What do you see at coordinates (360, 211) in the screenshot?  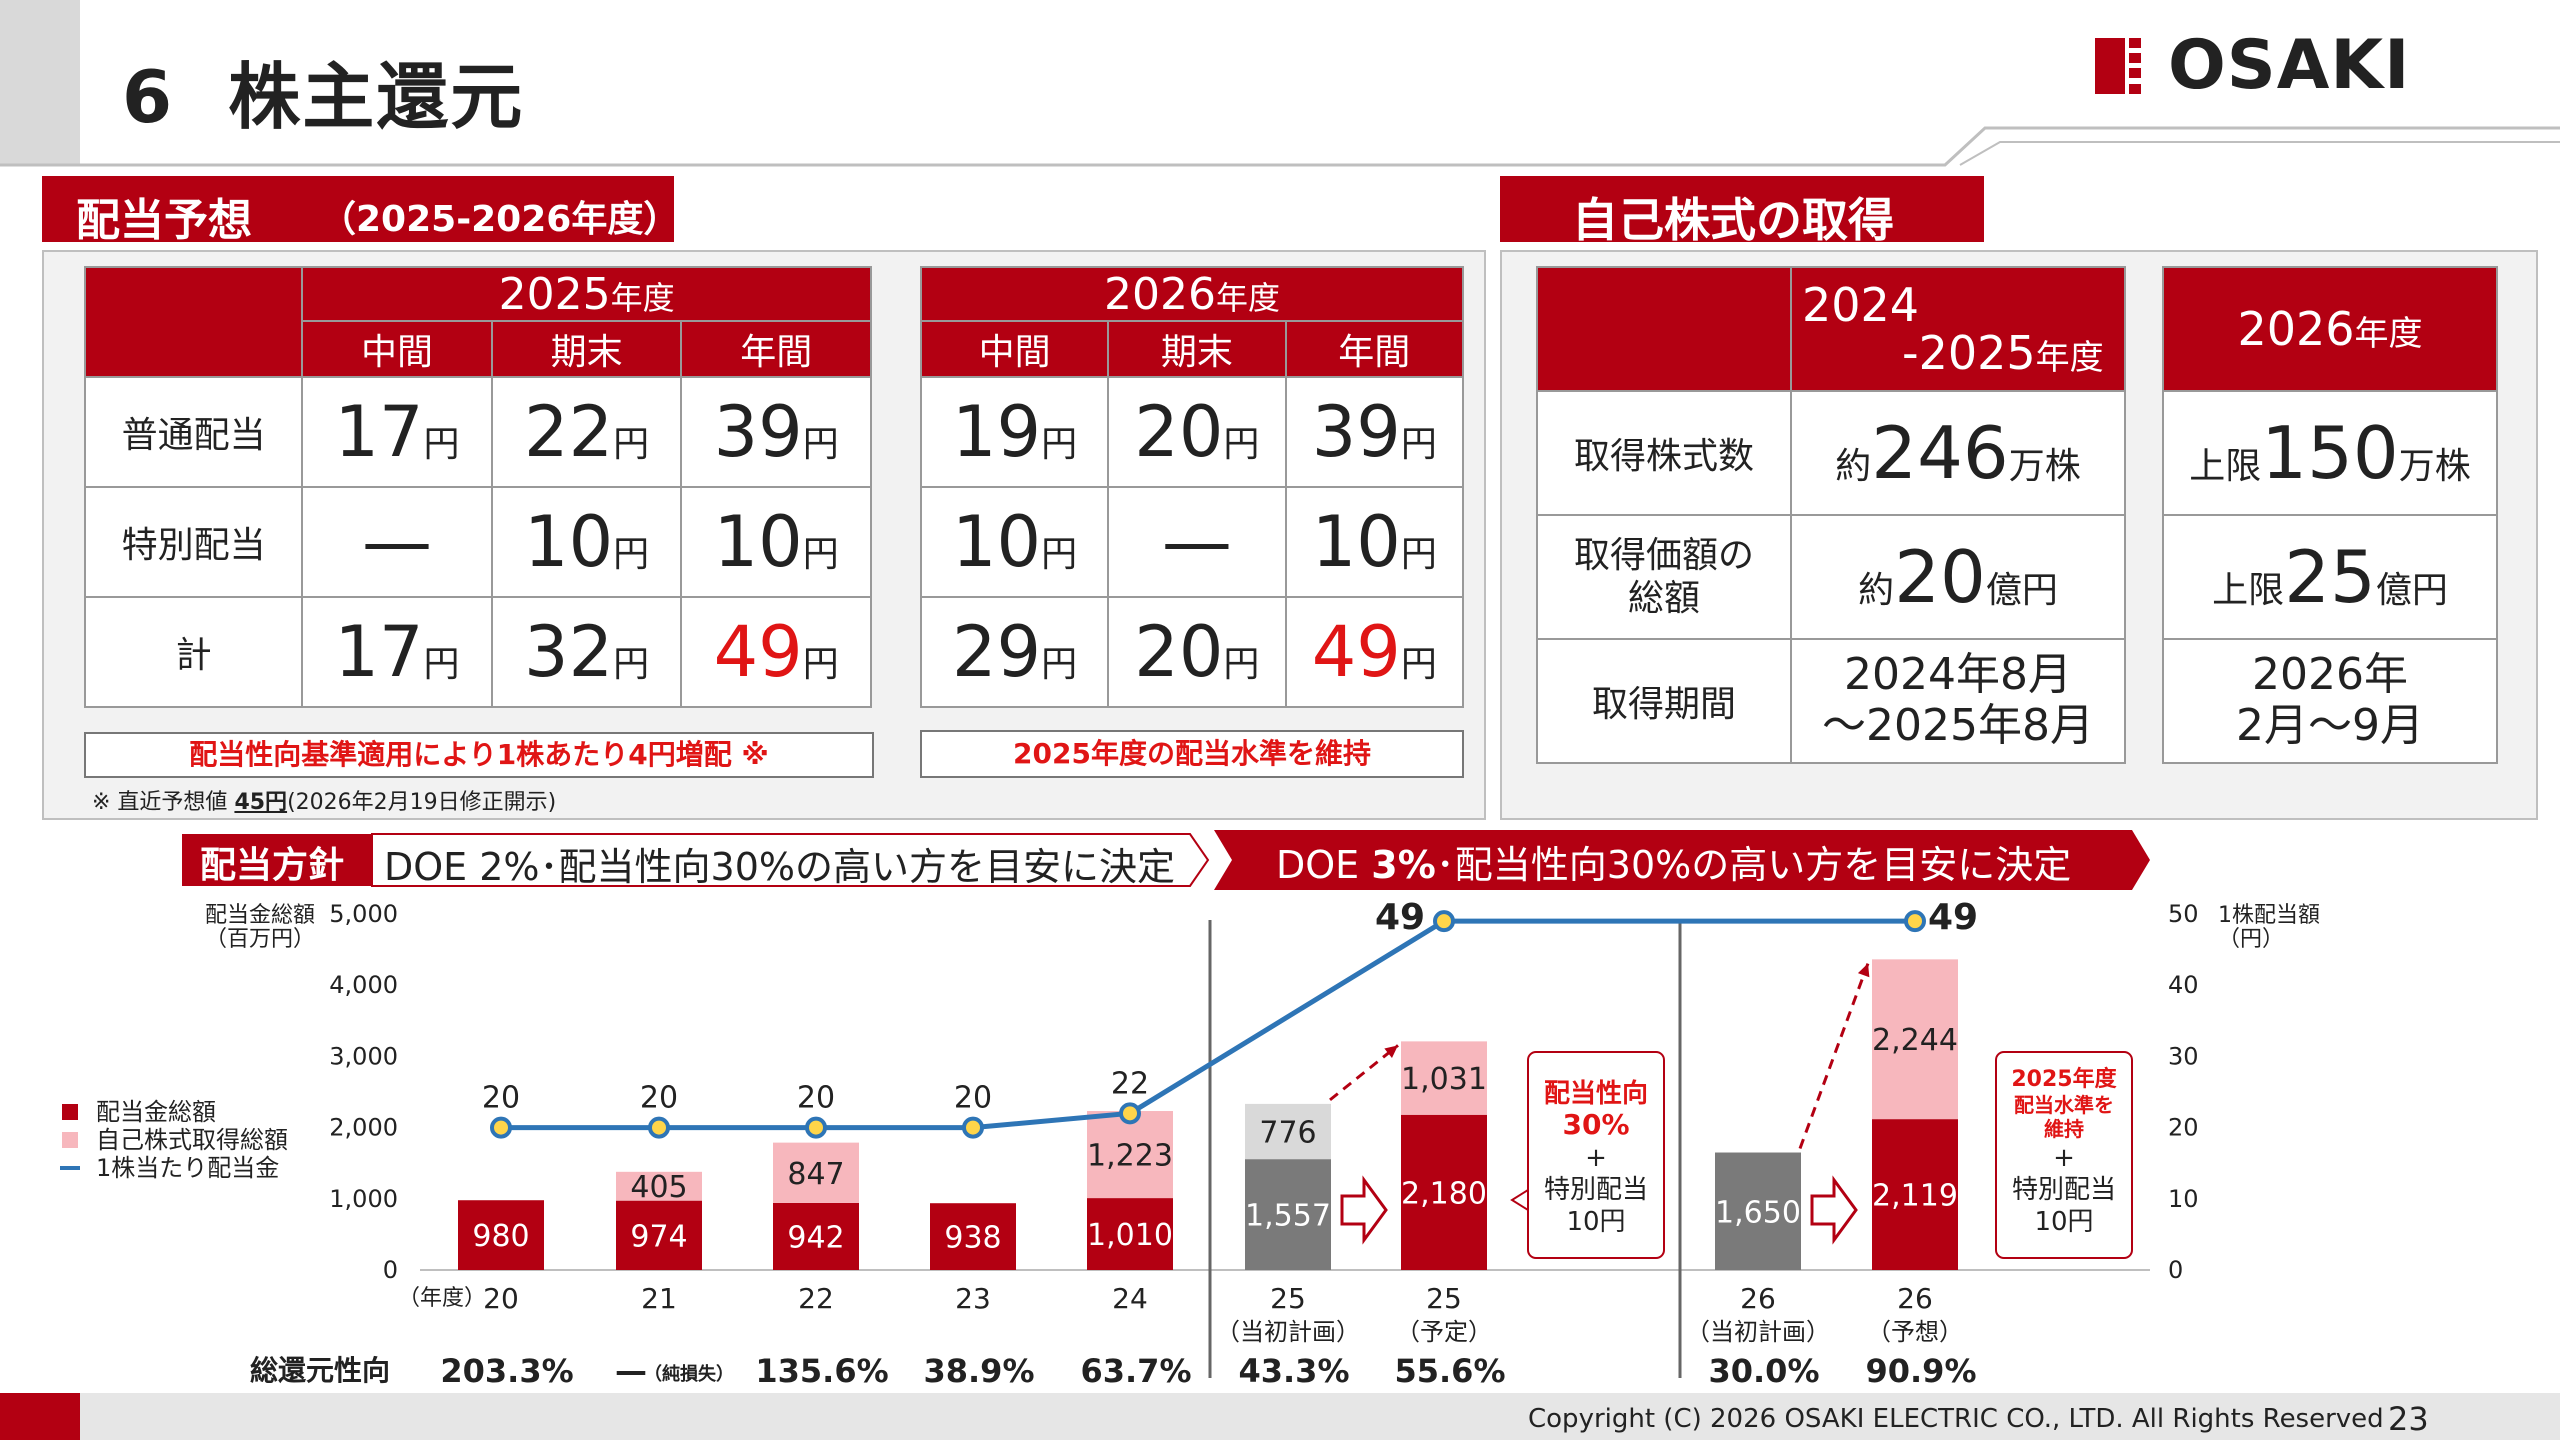 I see `dividend-forecast-title: 配当予想 （2025-2026年度）` at bounding box center [360, 211].